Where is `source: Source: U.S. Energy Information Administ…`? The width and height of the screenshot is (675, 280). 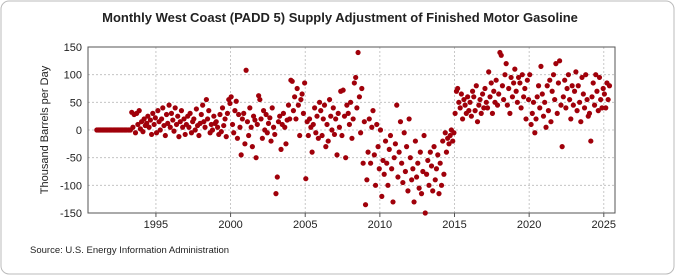 source: Source: U.S. Energy Information Administ… is located at coordinates (129, 250).